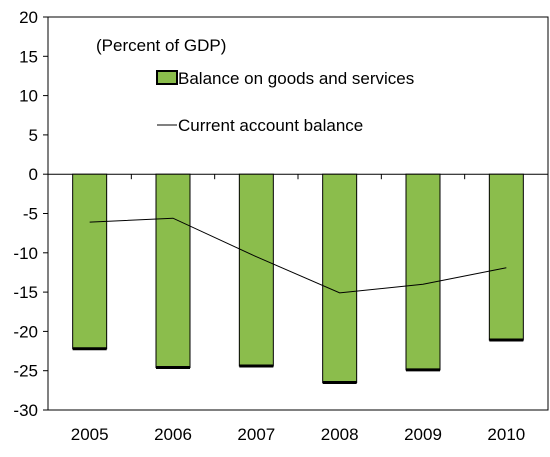  What do you see at coordinates (28, 96) in the screenshot?
I see `y-tick-label: 10` at bounding box center [28, 96].